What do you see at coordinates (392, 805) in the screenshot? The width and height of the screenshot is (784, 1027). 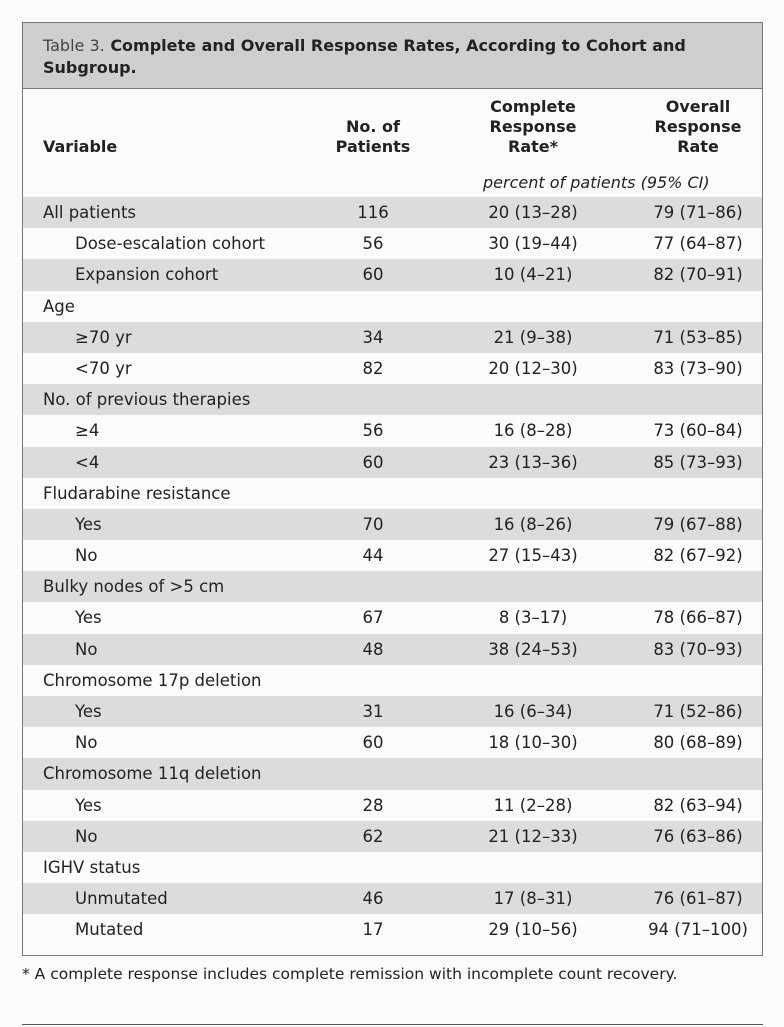 I see `table-row: Yes 28 11 (2–28) 82 (63–94)` at bounding box center [392, 805].